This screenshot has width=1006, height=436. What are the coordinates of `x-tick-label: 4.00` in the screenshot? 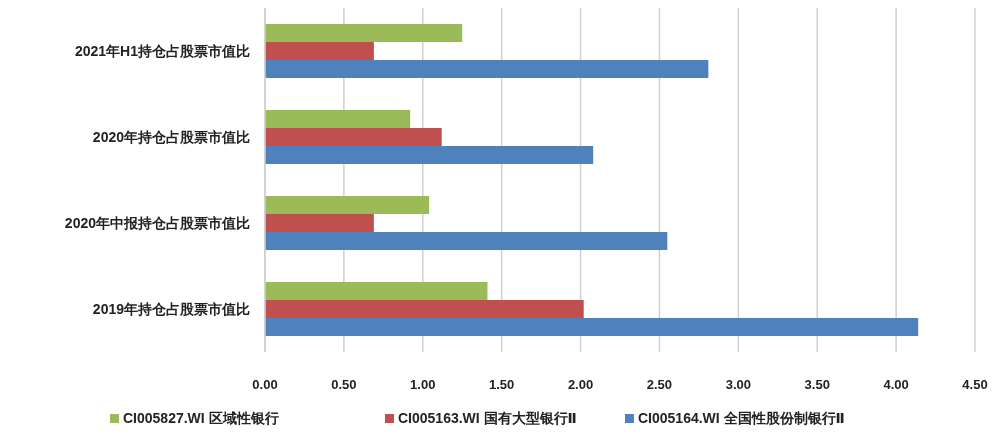 It's located at (896, 384).